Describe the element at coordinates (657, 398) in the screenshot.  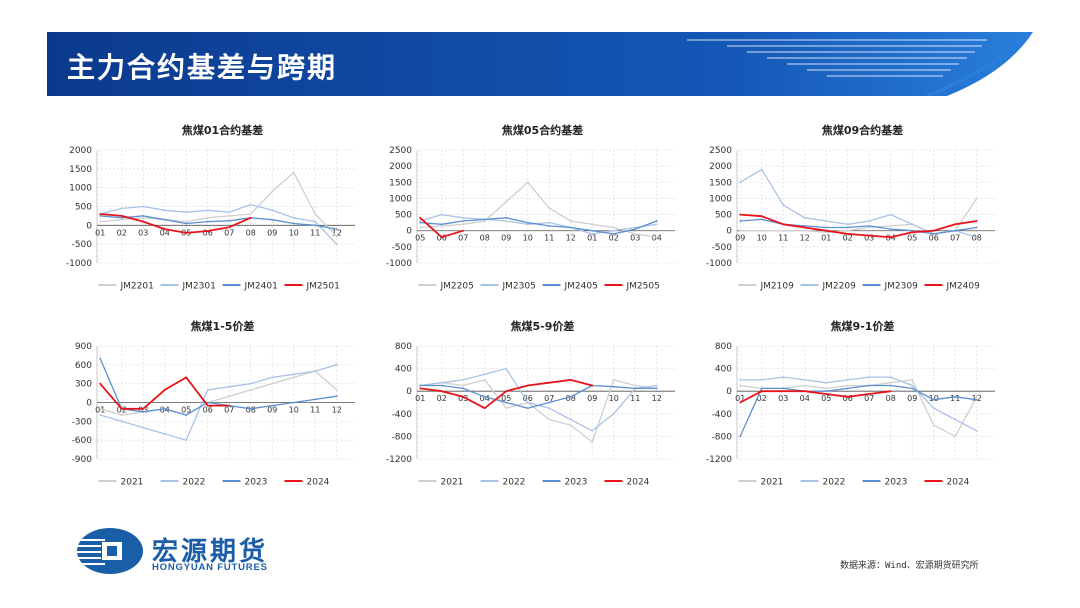
I see `x-tick-label: 12` at that location.